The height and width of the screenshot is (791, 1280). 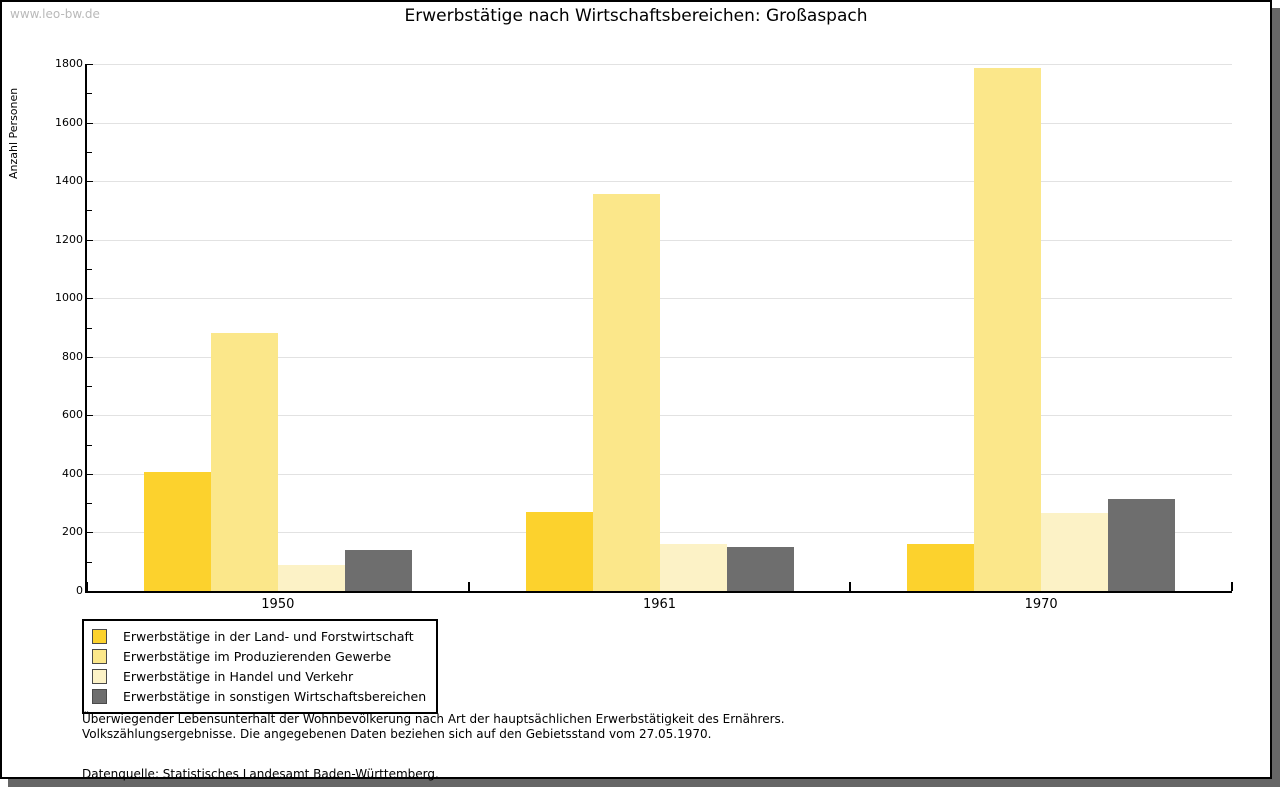 What do you see at coordinates (658, 592) in the screenshot?
I see `x-axis-line` at bounding box center [658, 592].